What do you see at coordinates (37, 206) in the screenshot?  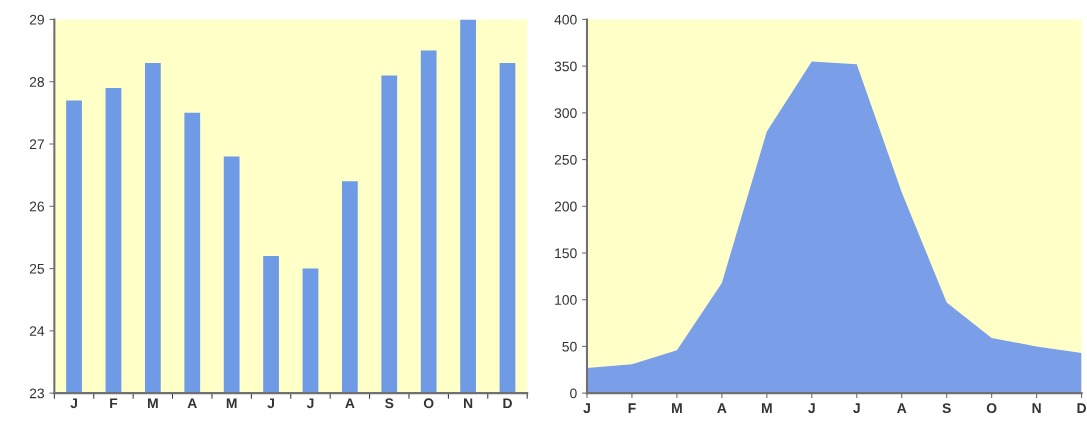 I see `y-tick-label: 26` at bounding box center [37, 206].